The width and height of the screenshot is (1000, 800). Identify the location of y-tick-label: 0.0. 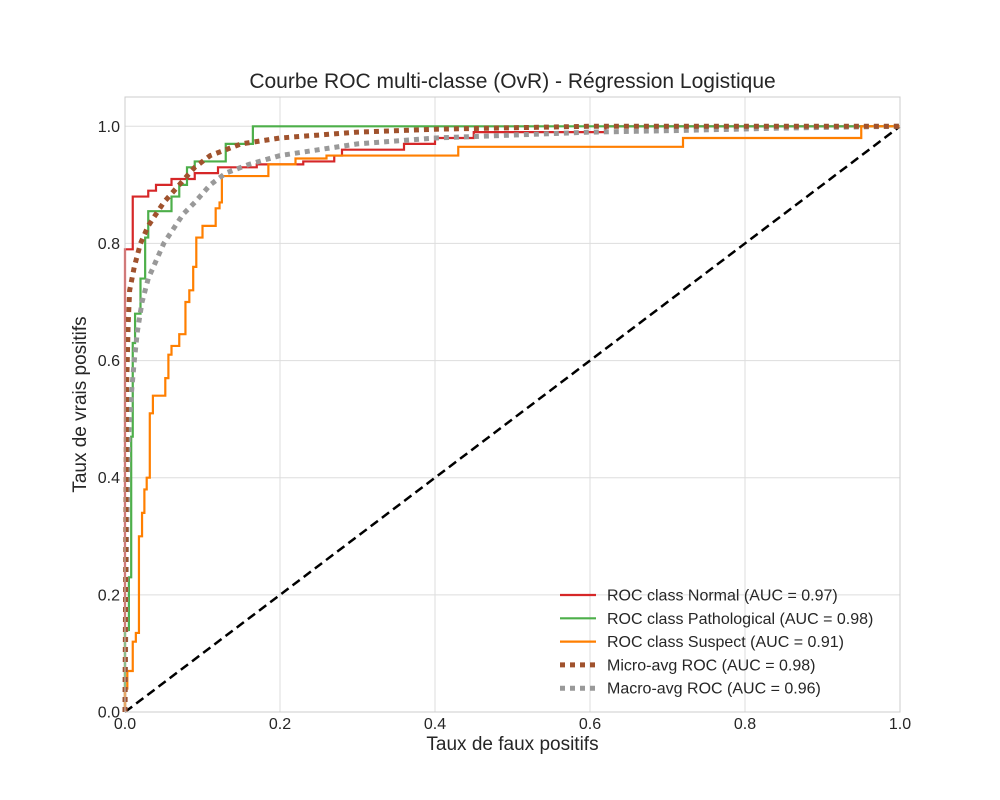
(109, 713).